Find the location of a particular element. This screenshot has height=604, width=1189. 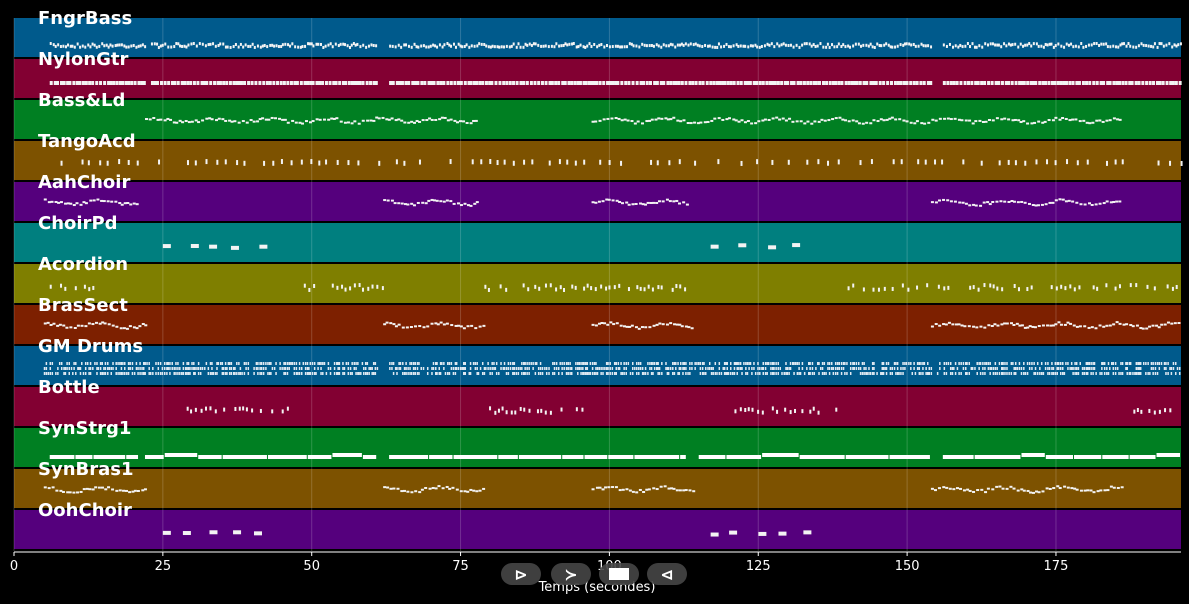

forward-button: ≻ is located at coordinates (571, 574).